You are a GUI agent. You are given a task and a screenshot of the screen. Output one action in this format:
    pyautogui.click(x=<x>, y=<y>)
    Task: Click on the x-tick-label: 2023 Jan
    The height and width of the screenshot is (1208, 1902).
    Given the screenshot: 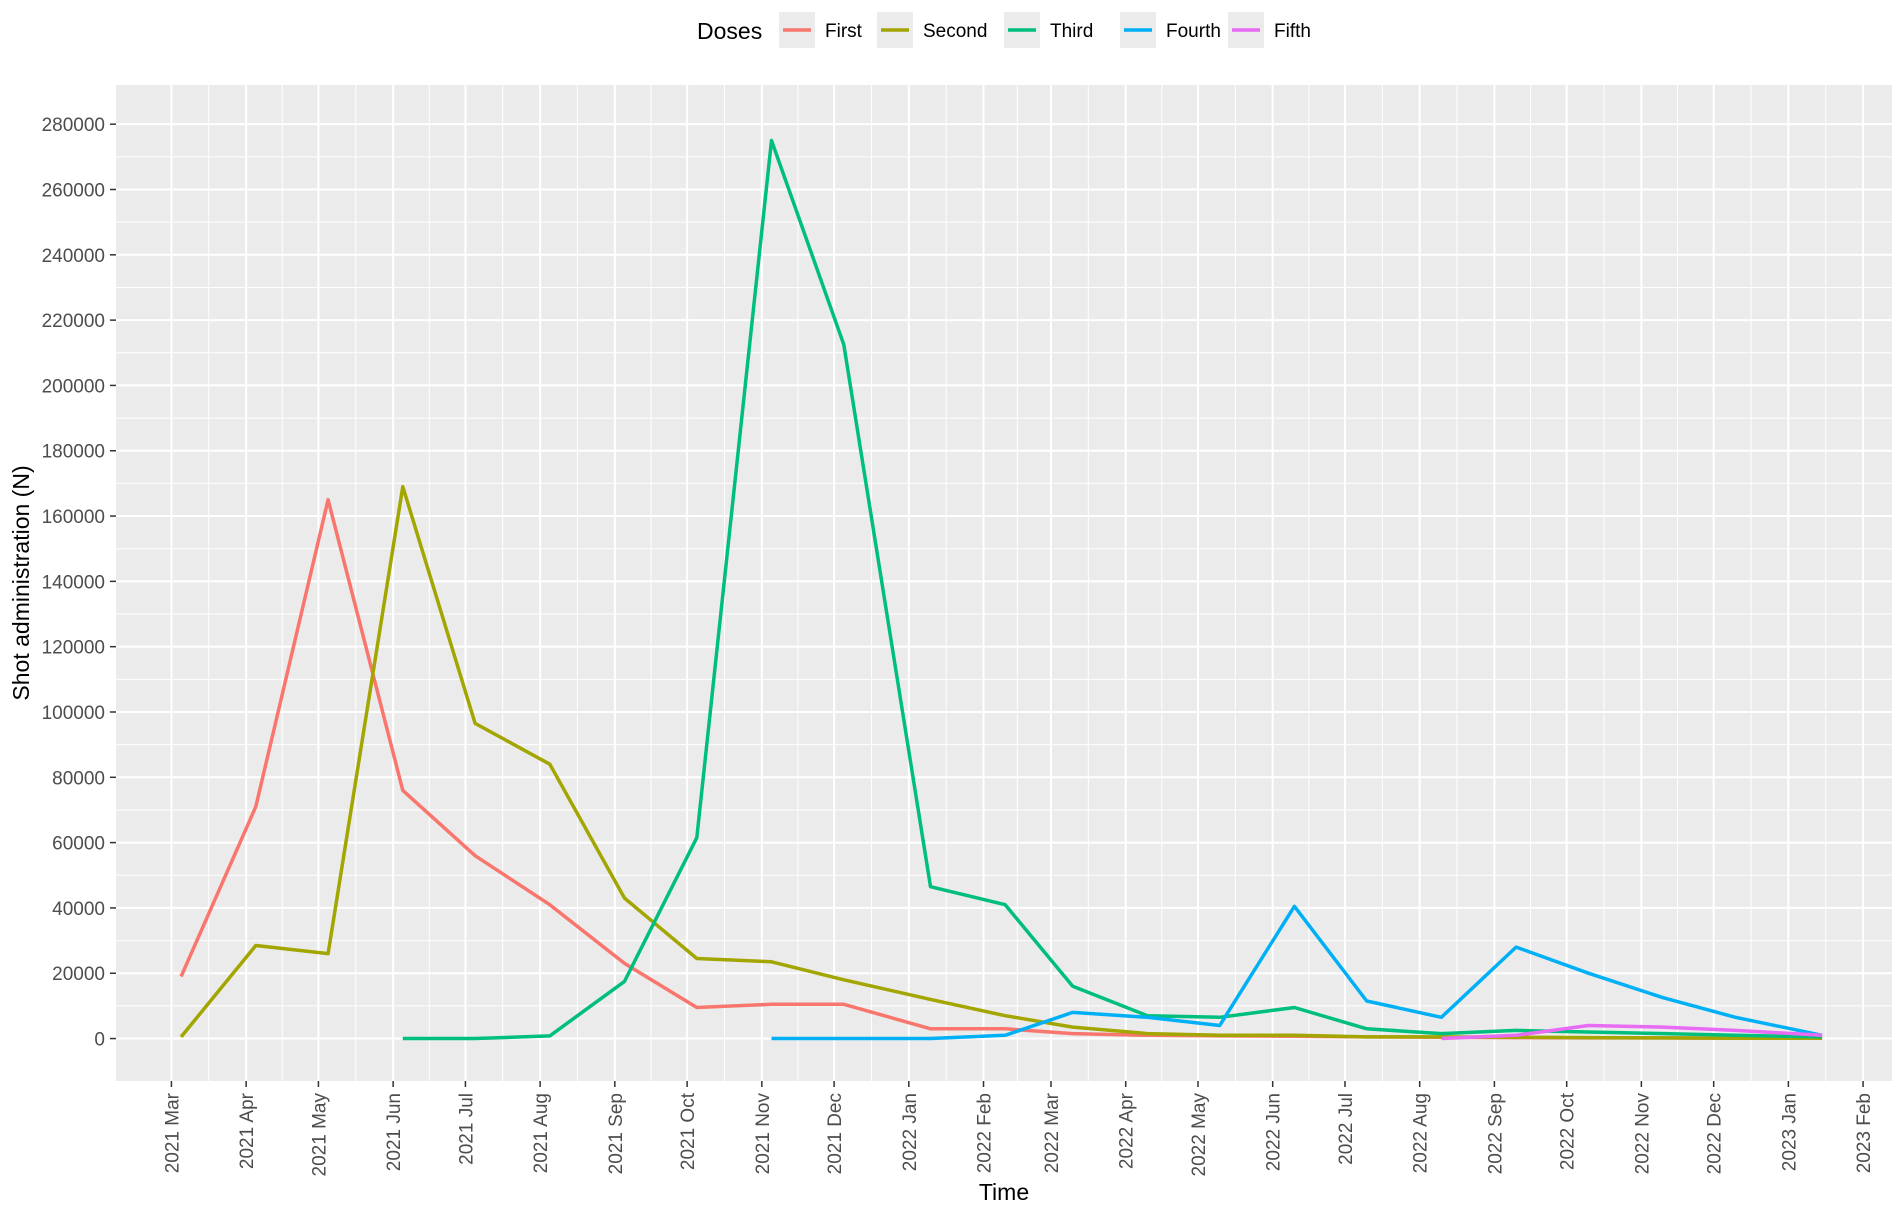 What is the action you would take?
    pyautogui.click(x=1789, y=1132)
    